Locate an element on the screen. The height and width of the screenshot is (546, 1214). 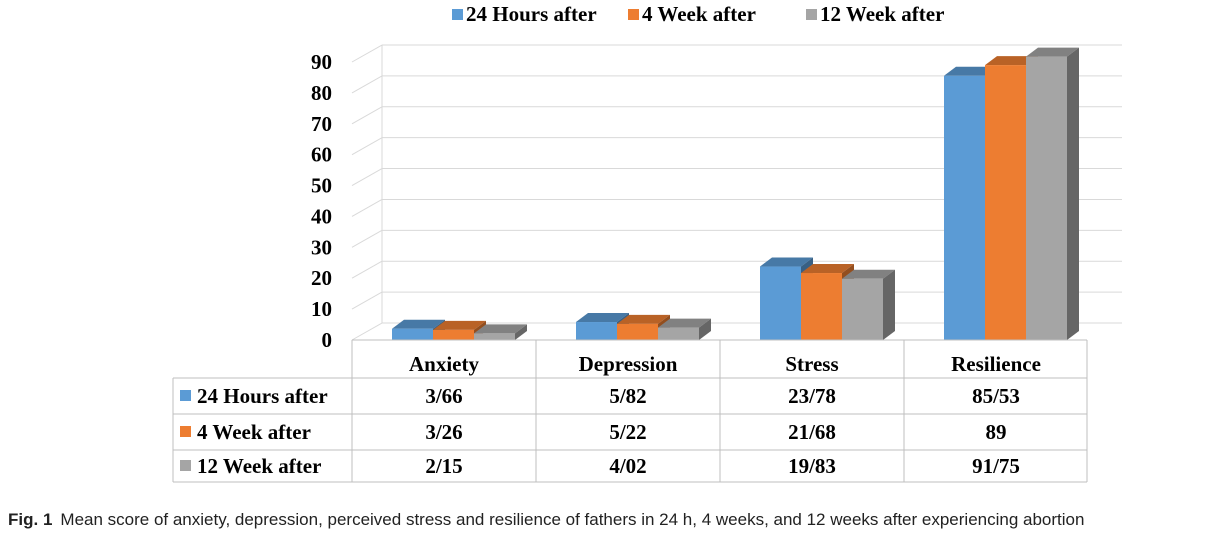
data-label: 5/22 is located at coordinates (627, 432).